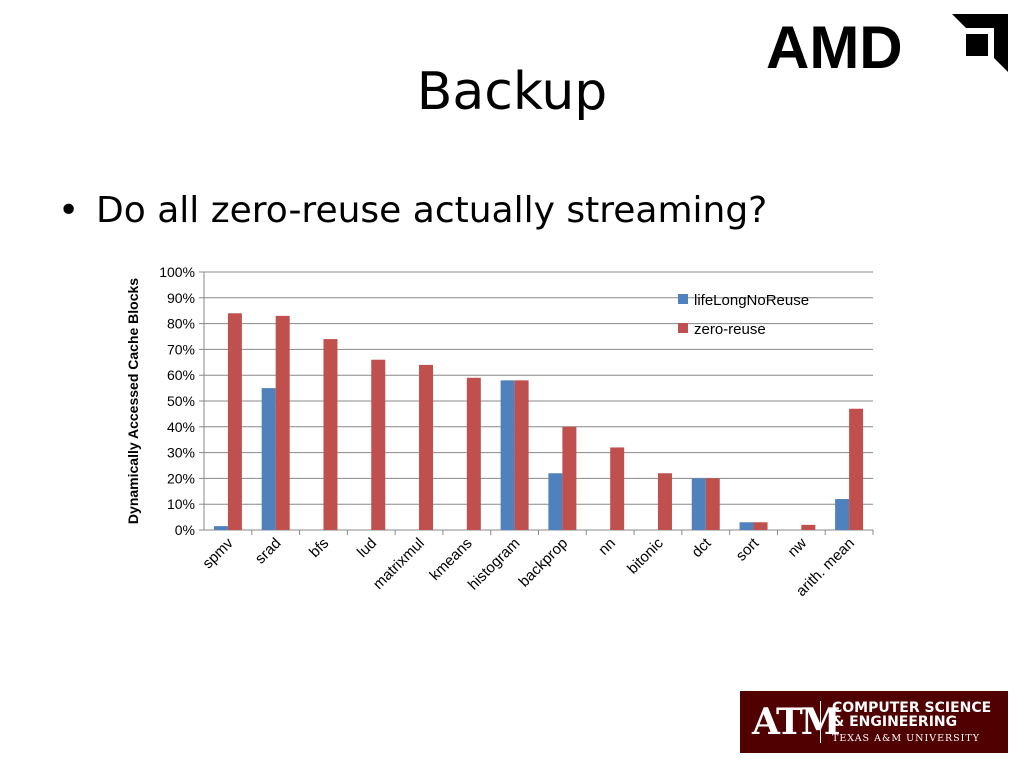 The image size is (1024, 768). Describe the element at coordinates (378, 444) in the screenshot. I see `bar-zero-reuse-lud` at that location.